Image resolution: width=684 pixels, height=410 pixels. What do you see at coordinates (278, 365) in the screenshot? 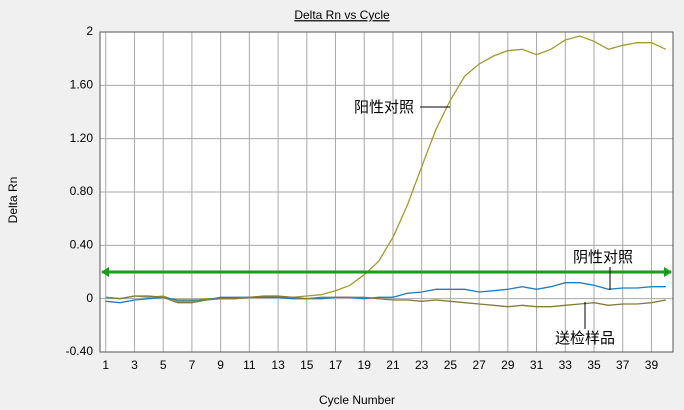
I see `x-tick-label: 13` at bounding box center [278, 365].